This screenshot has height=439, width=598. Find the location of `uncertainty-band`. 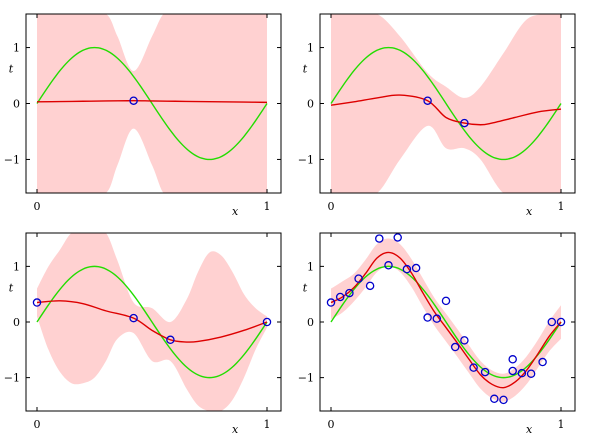

uncertainty-band is located at coordinates (446, 320).